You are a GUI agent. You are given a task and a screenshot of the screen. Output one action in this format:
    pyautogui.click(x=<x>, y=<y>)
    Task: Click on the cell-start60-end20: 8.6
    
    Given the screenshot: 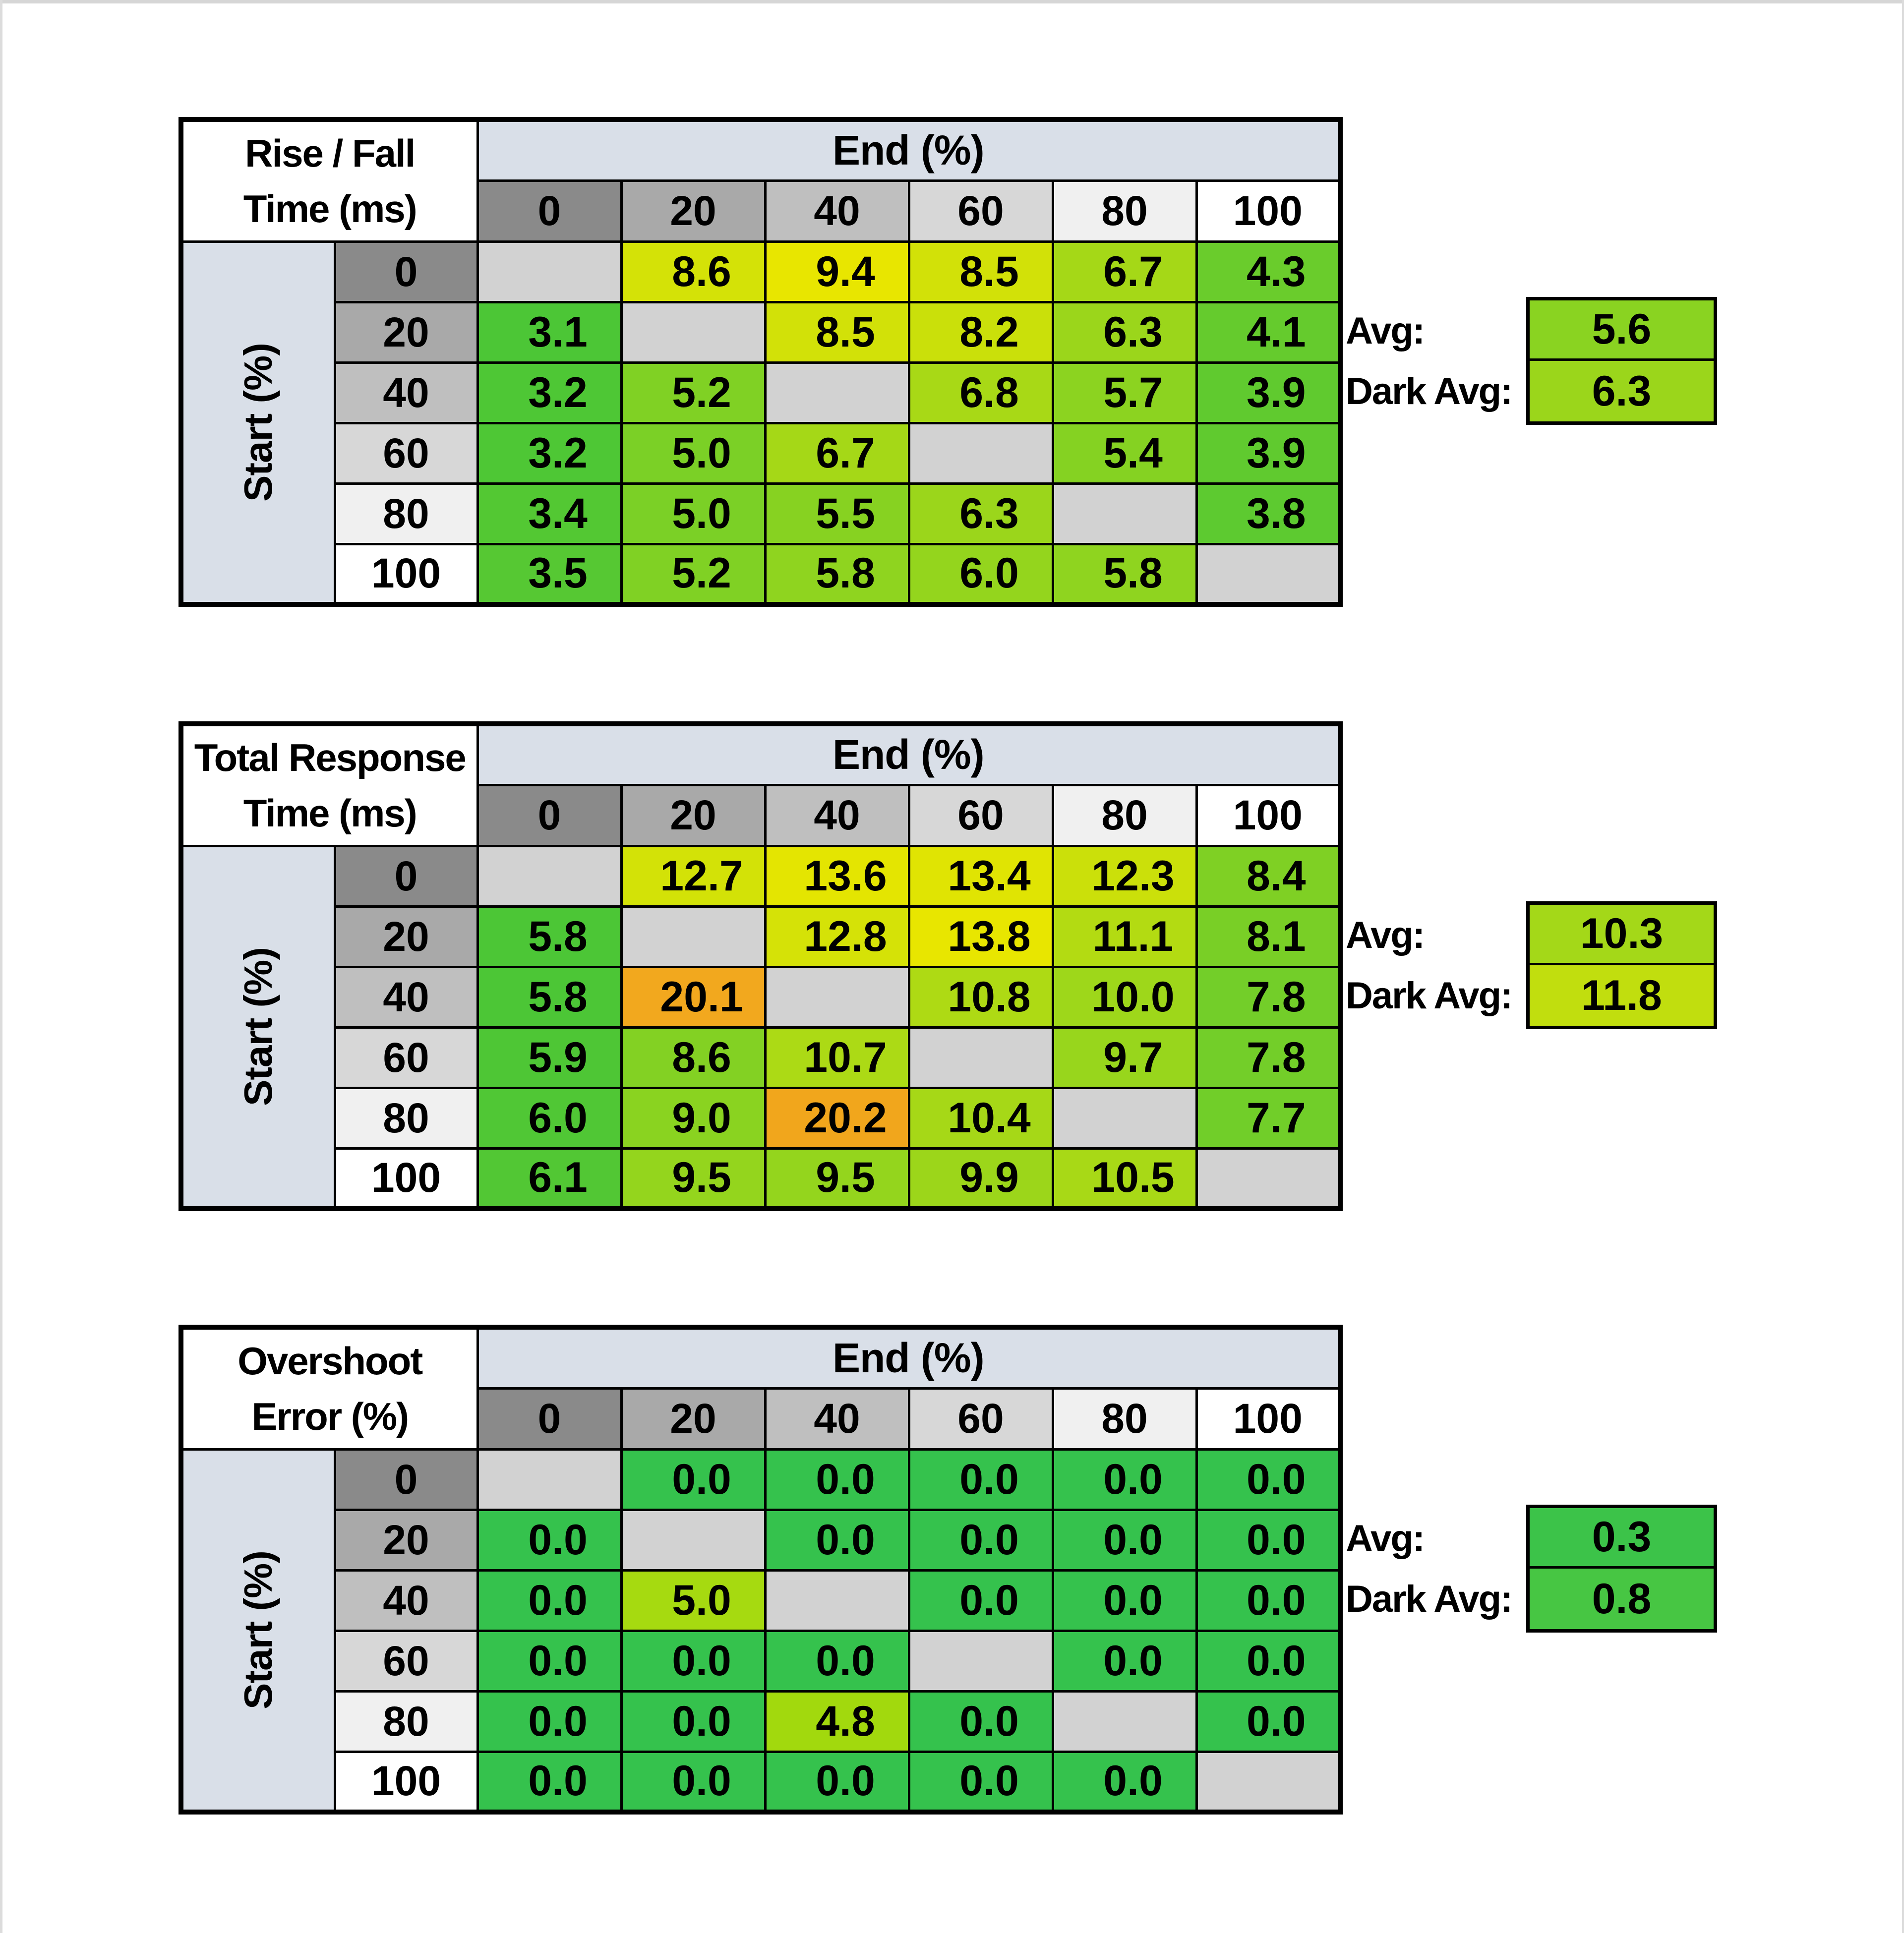 What is the action you would take?
    pyautogui.click(x=693, y=1057)
    